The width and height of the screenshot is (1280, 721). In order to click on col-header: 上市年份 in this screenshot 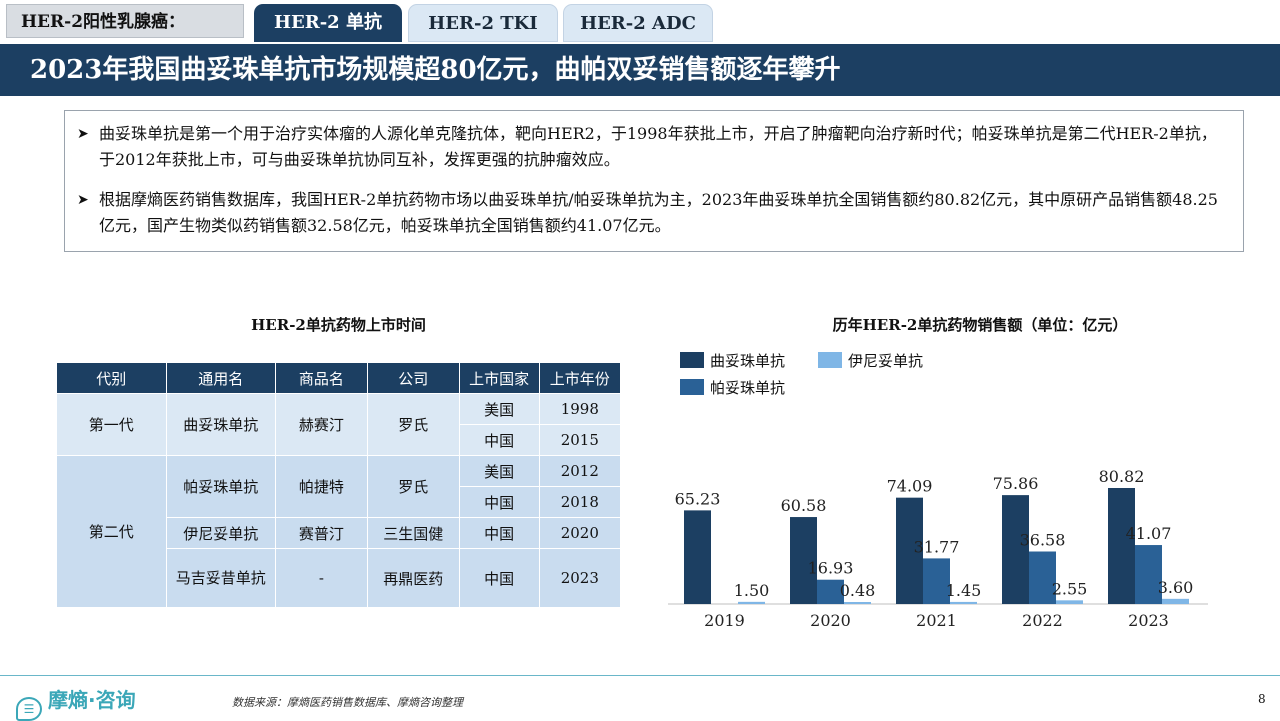, I will do `click(580, 378)`.